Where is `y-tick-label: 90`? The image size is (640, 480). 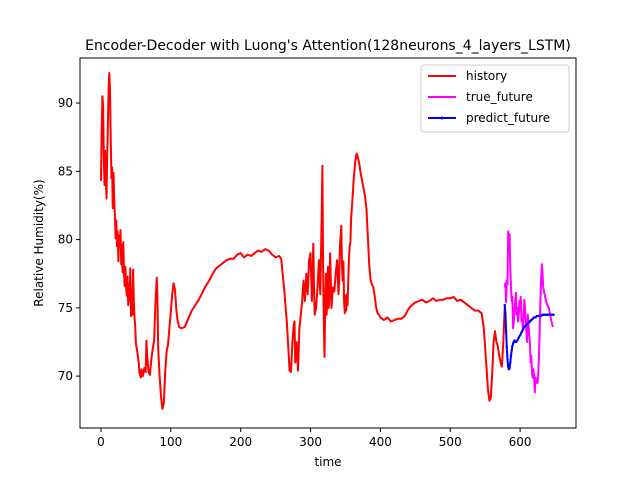 y-tick-label: 90 is located at coordinates (65, 103).